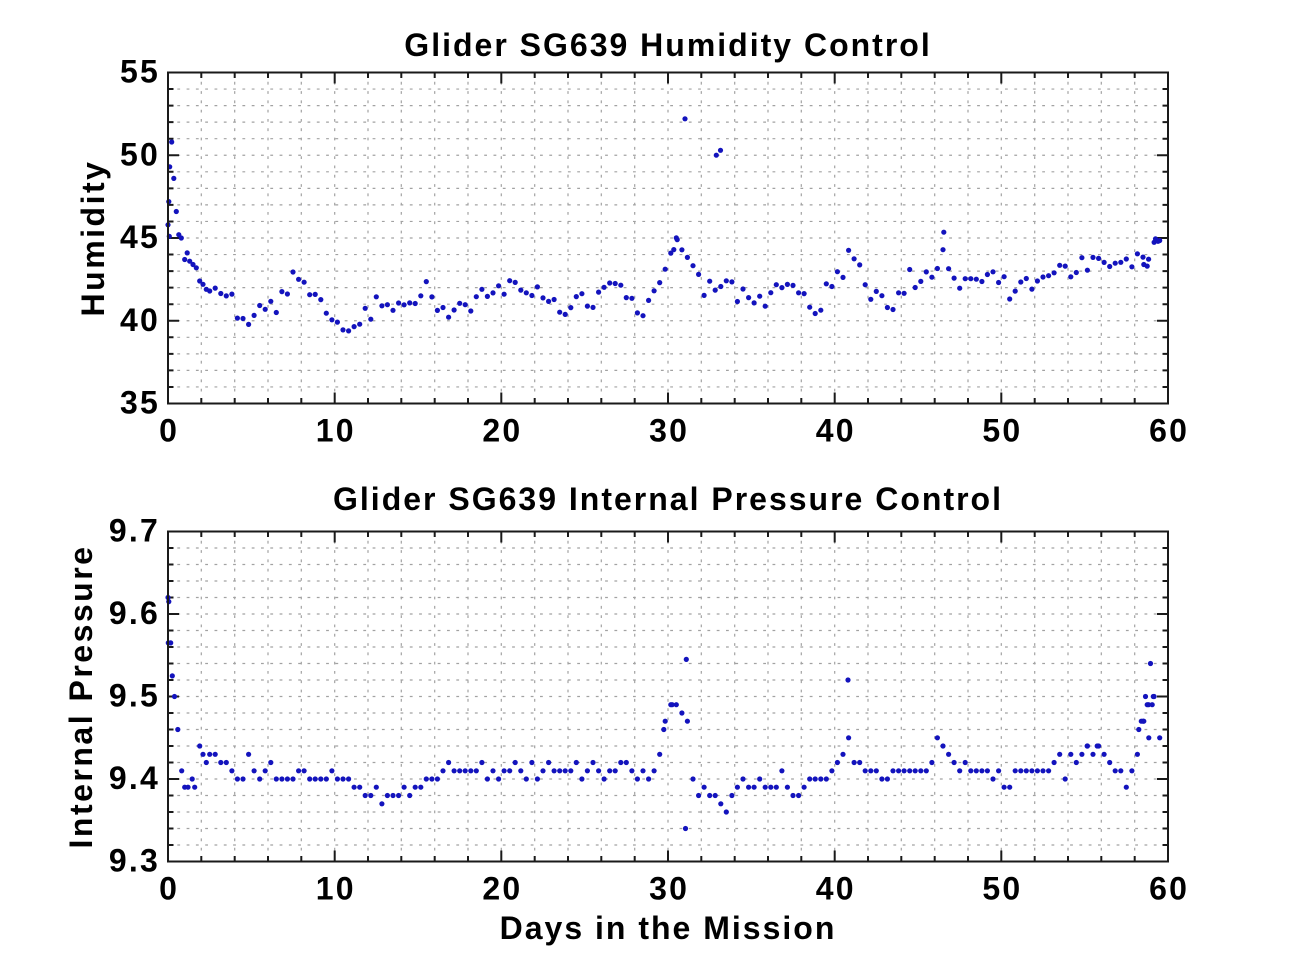  Describe the element at coordinates (668, 928) in the screenshot. I see `svg-text: Days in the Mission` at that location.